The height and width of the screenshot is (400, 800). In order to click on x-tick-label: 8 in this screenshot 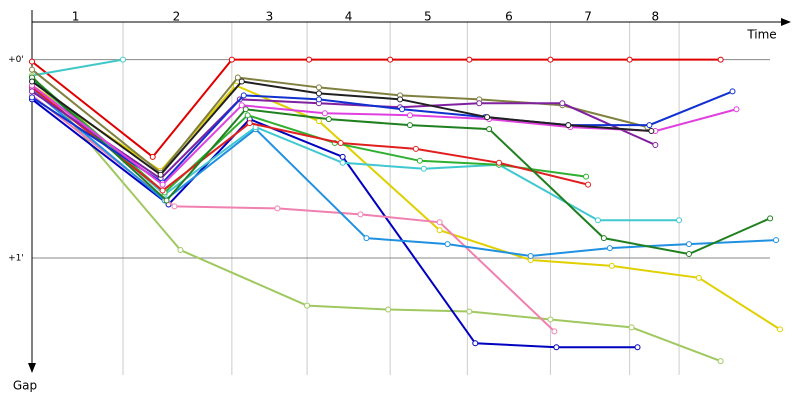, I will do `click(656, 17)`.